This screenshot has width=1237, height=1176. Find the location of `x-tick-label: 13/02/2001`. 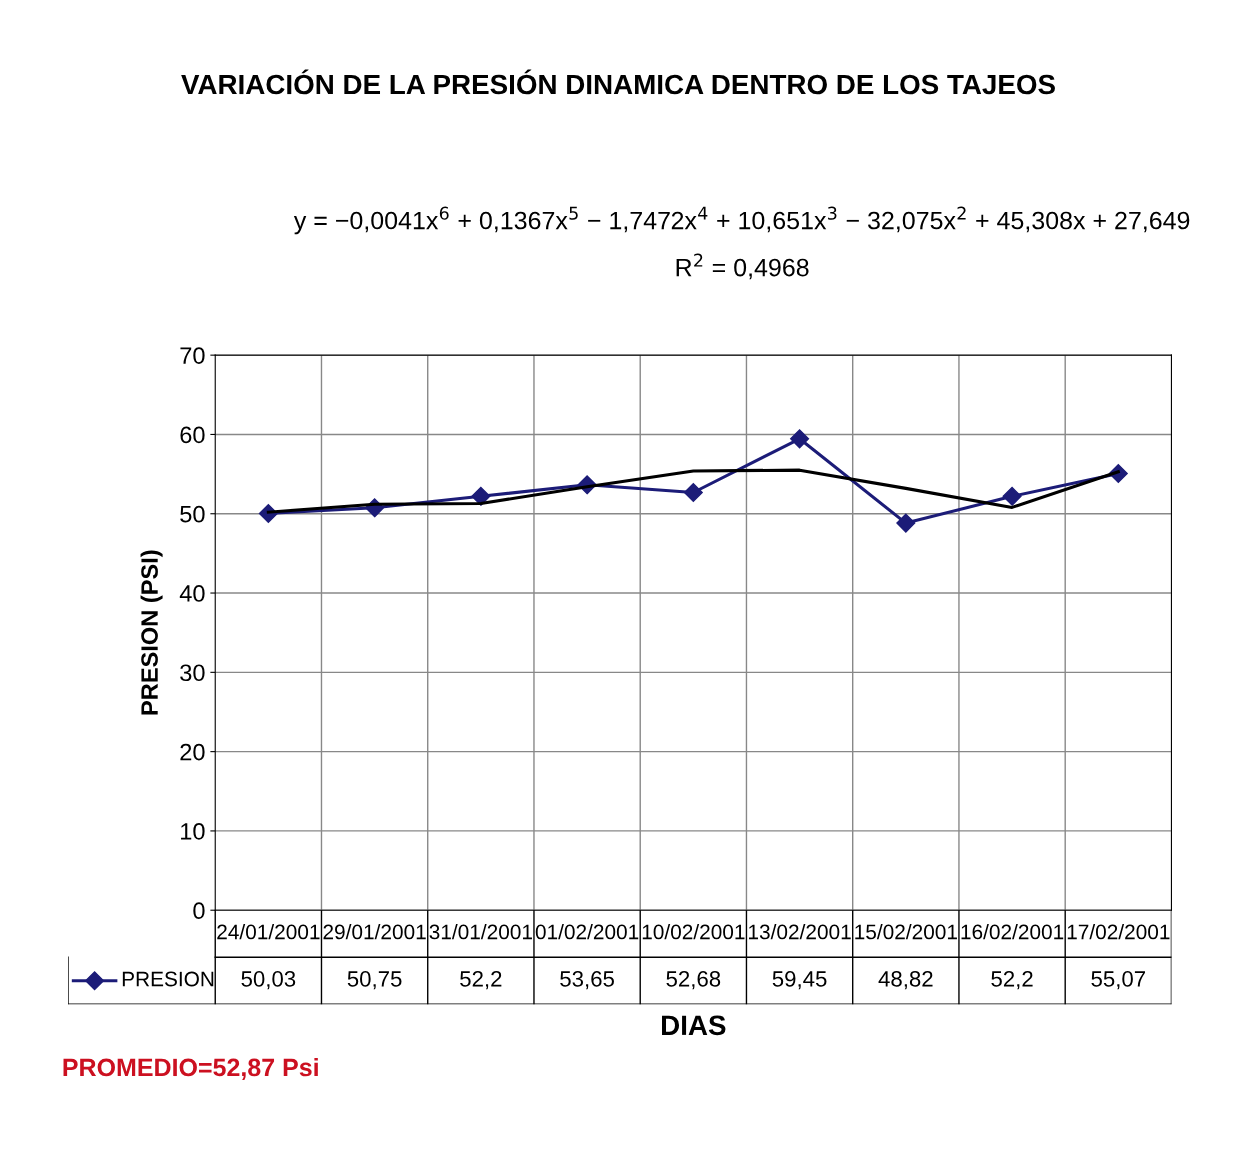

x-tick-label: 13/02/2001 is located at coordinates (800, 932).